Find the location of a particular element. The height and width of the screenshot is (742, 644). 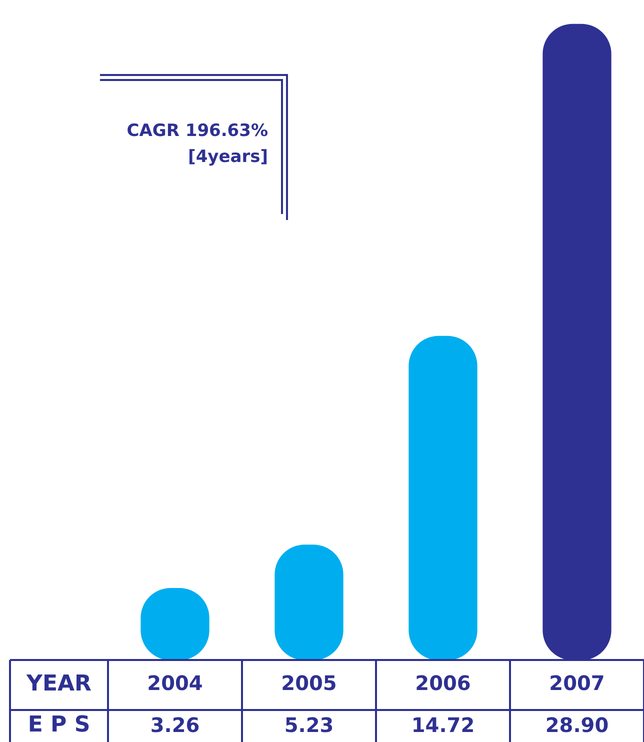

data-label: 28.90 is located at coordinates (577, 725).